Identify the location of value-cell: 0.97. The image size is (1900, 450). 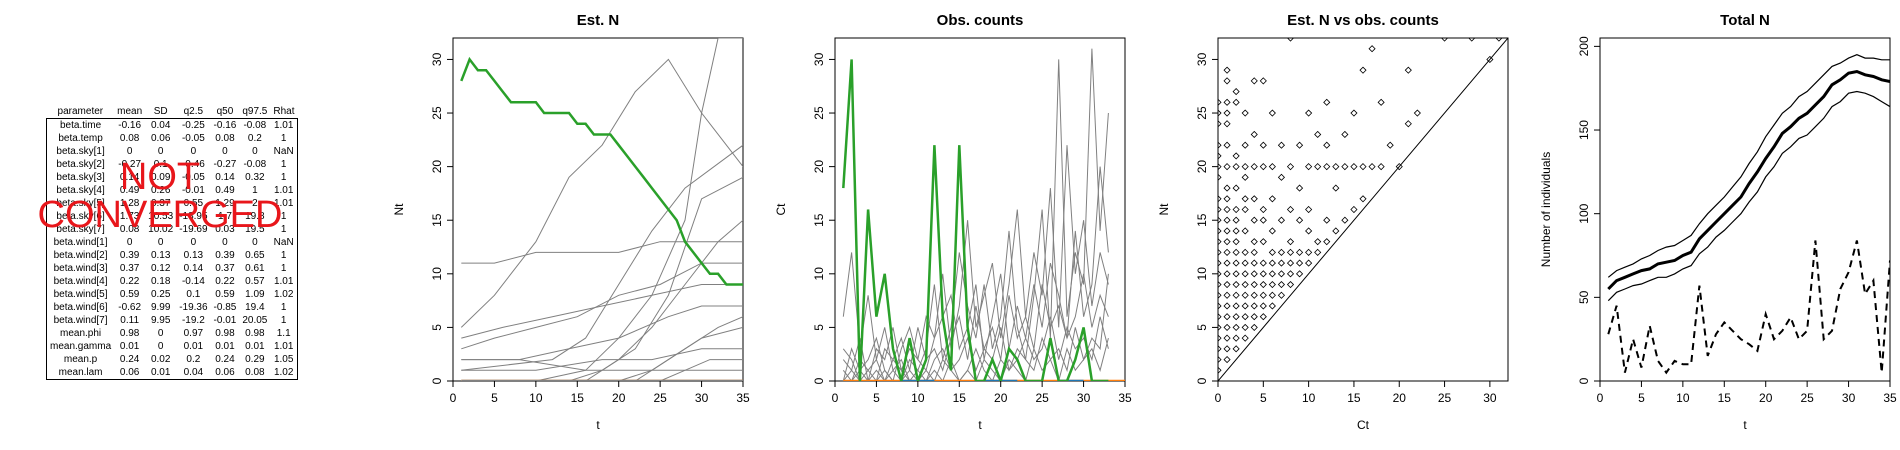
(193, 333).